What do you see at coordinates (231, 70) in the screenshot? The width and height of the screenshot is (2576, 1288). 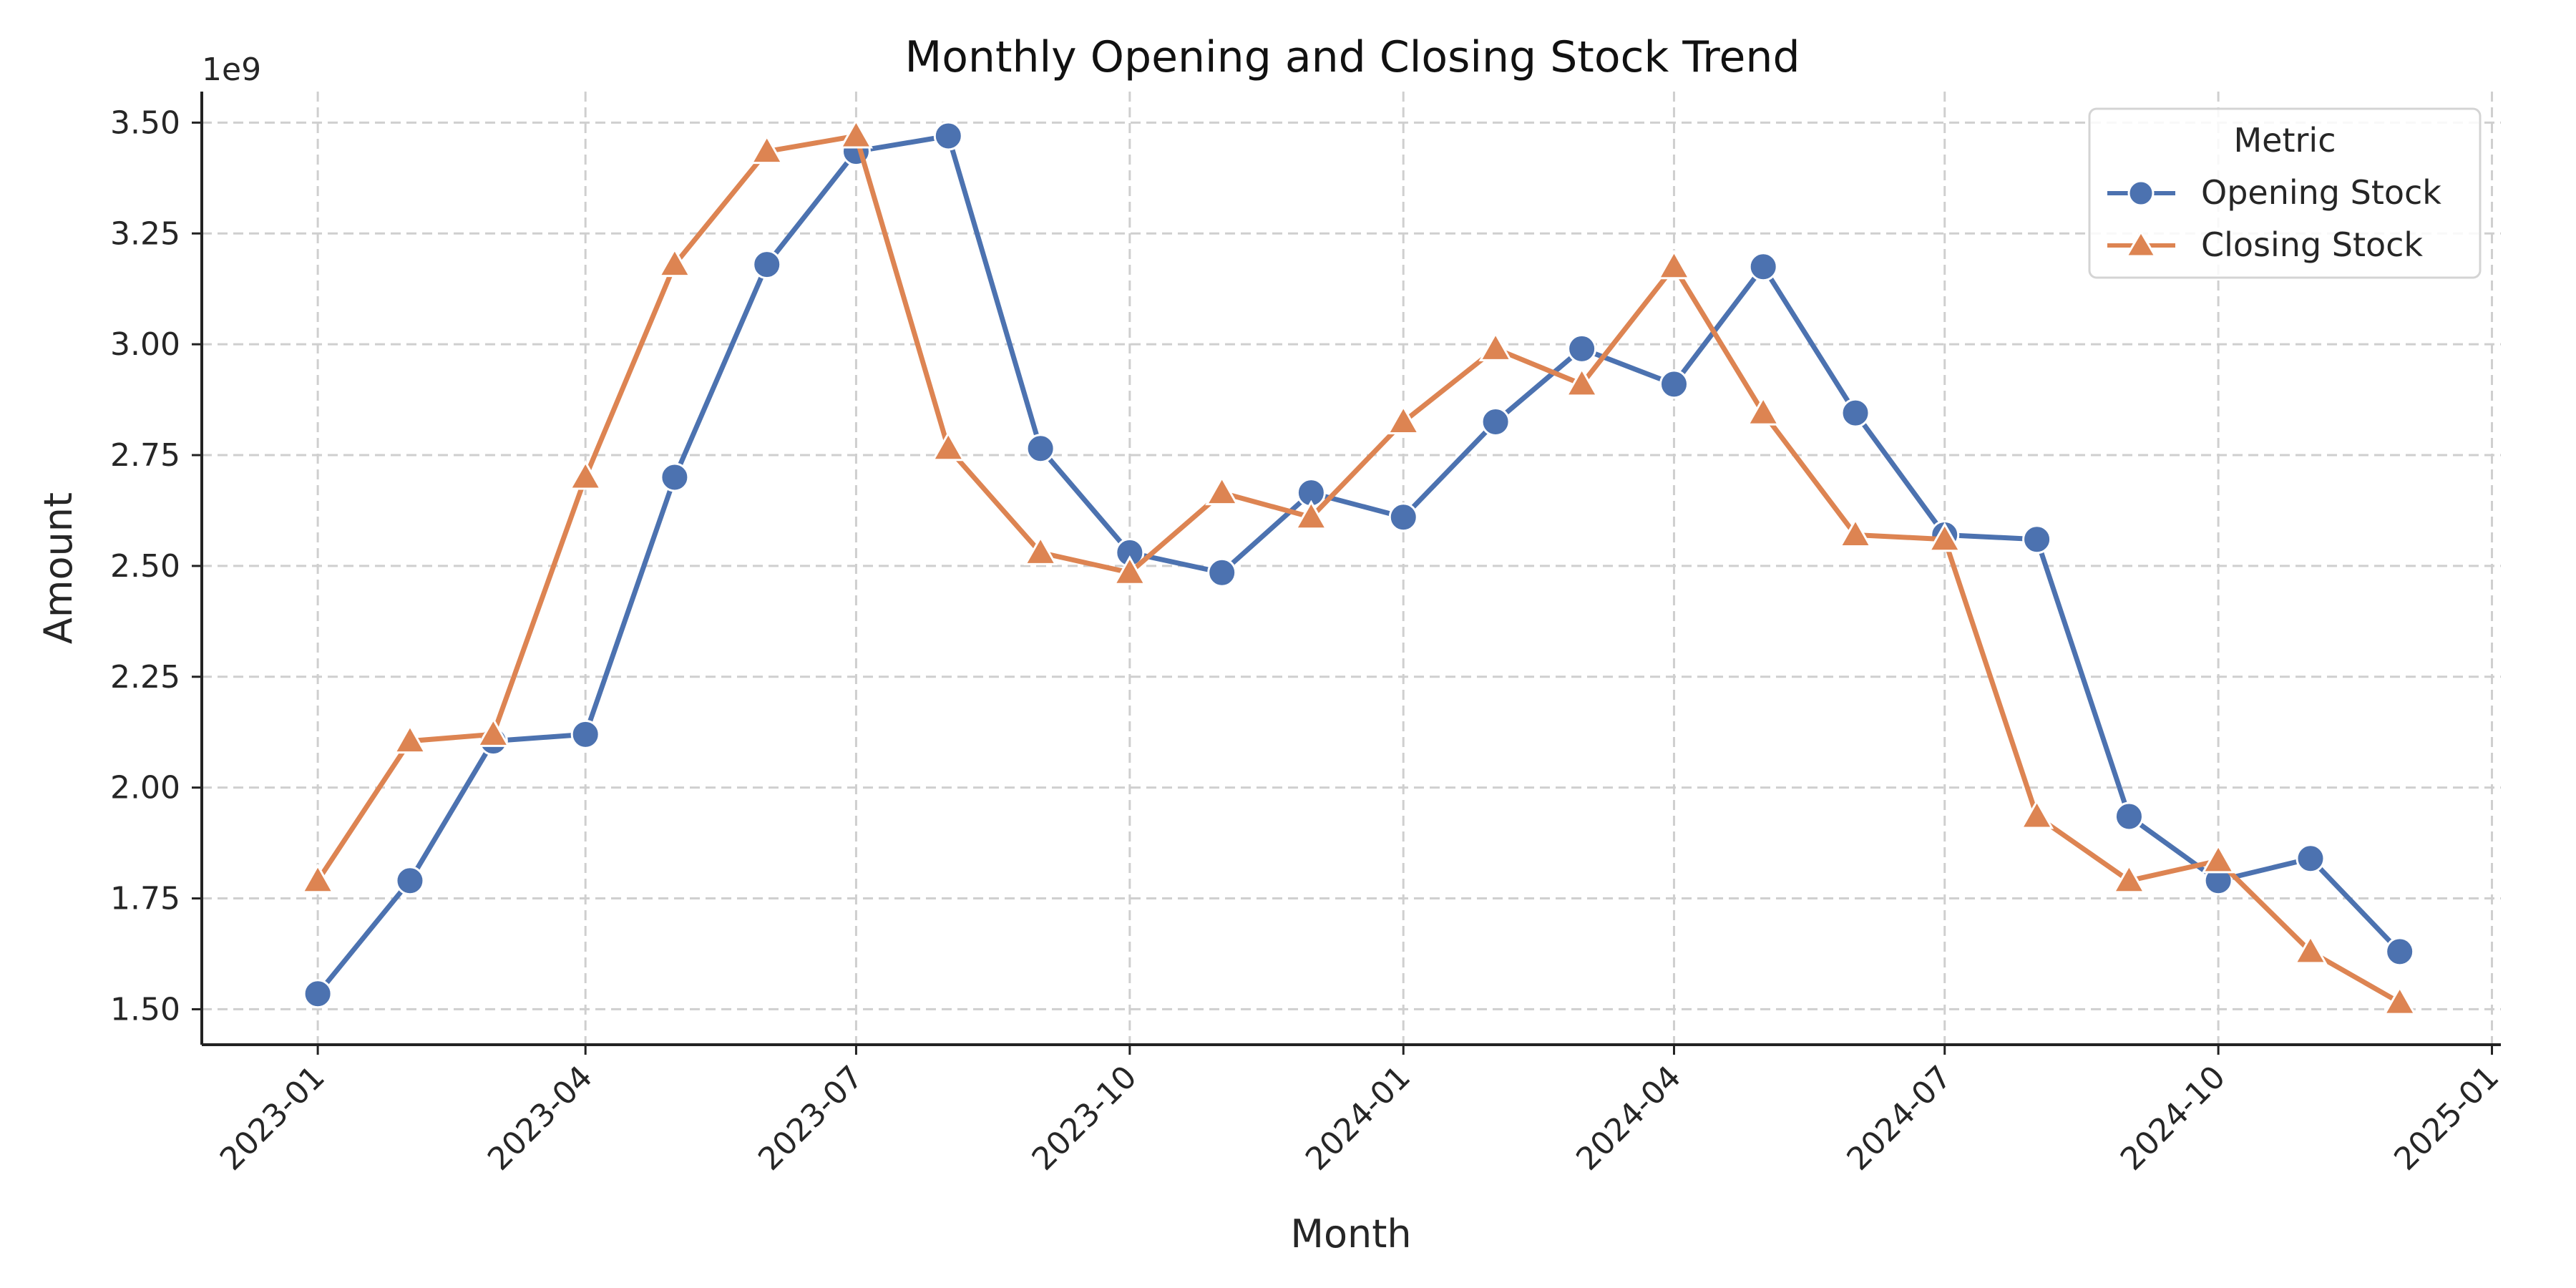 I see `y-axis-offset-label: 1e9` at bounding box center [231, 70].